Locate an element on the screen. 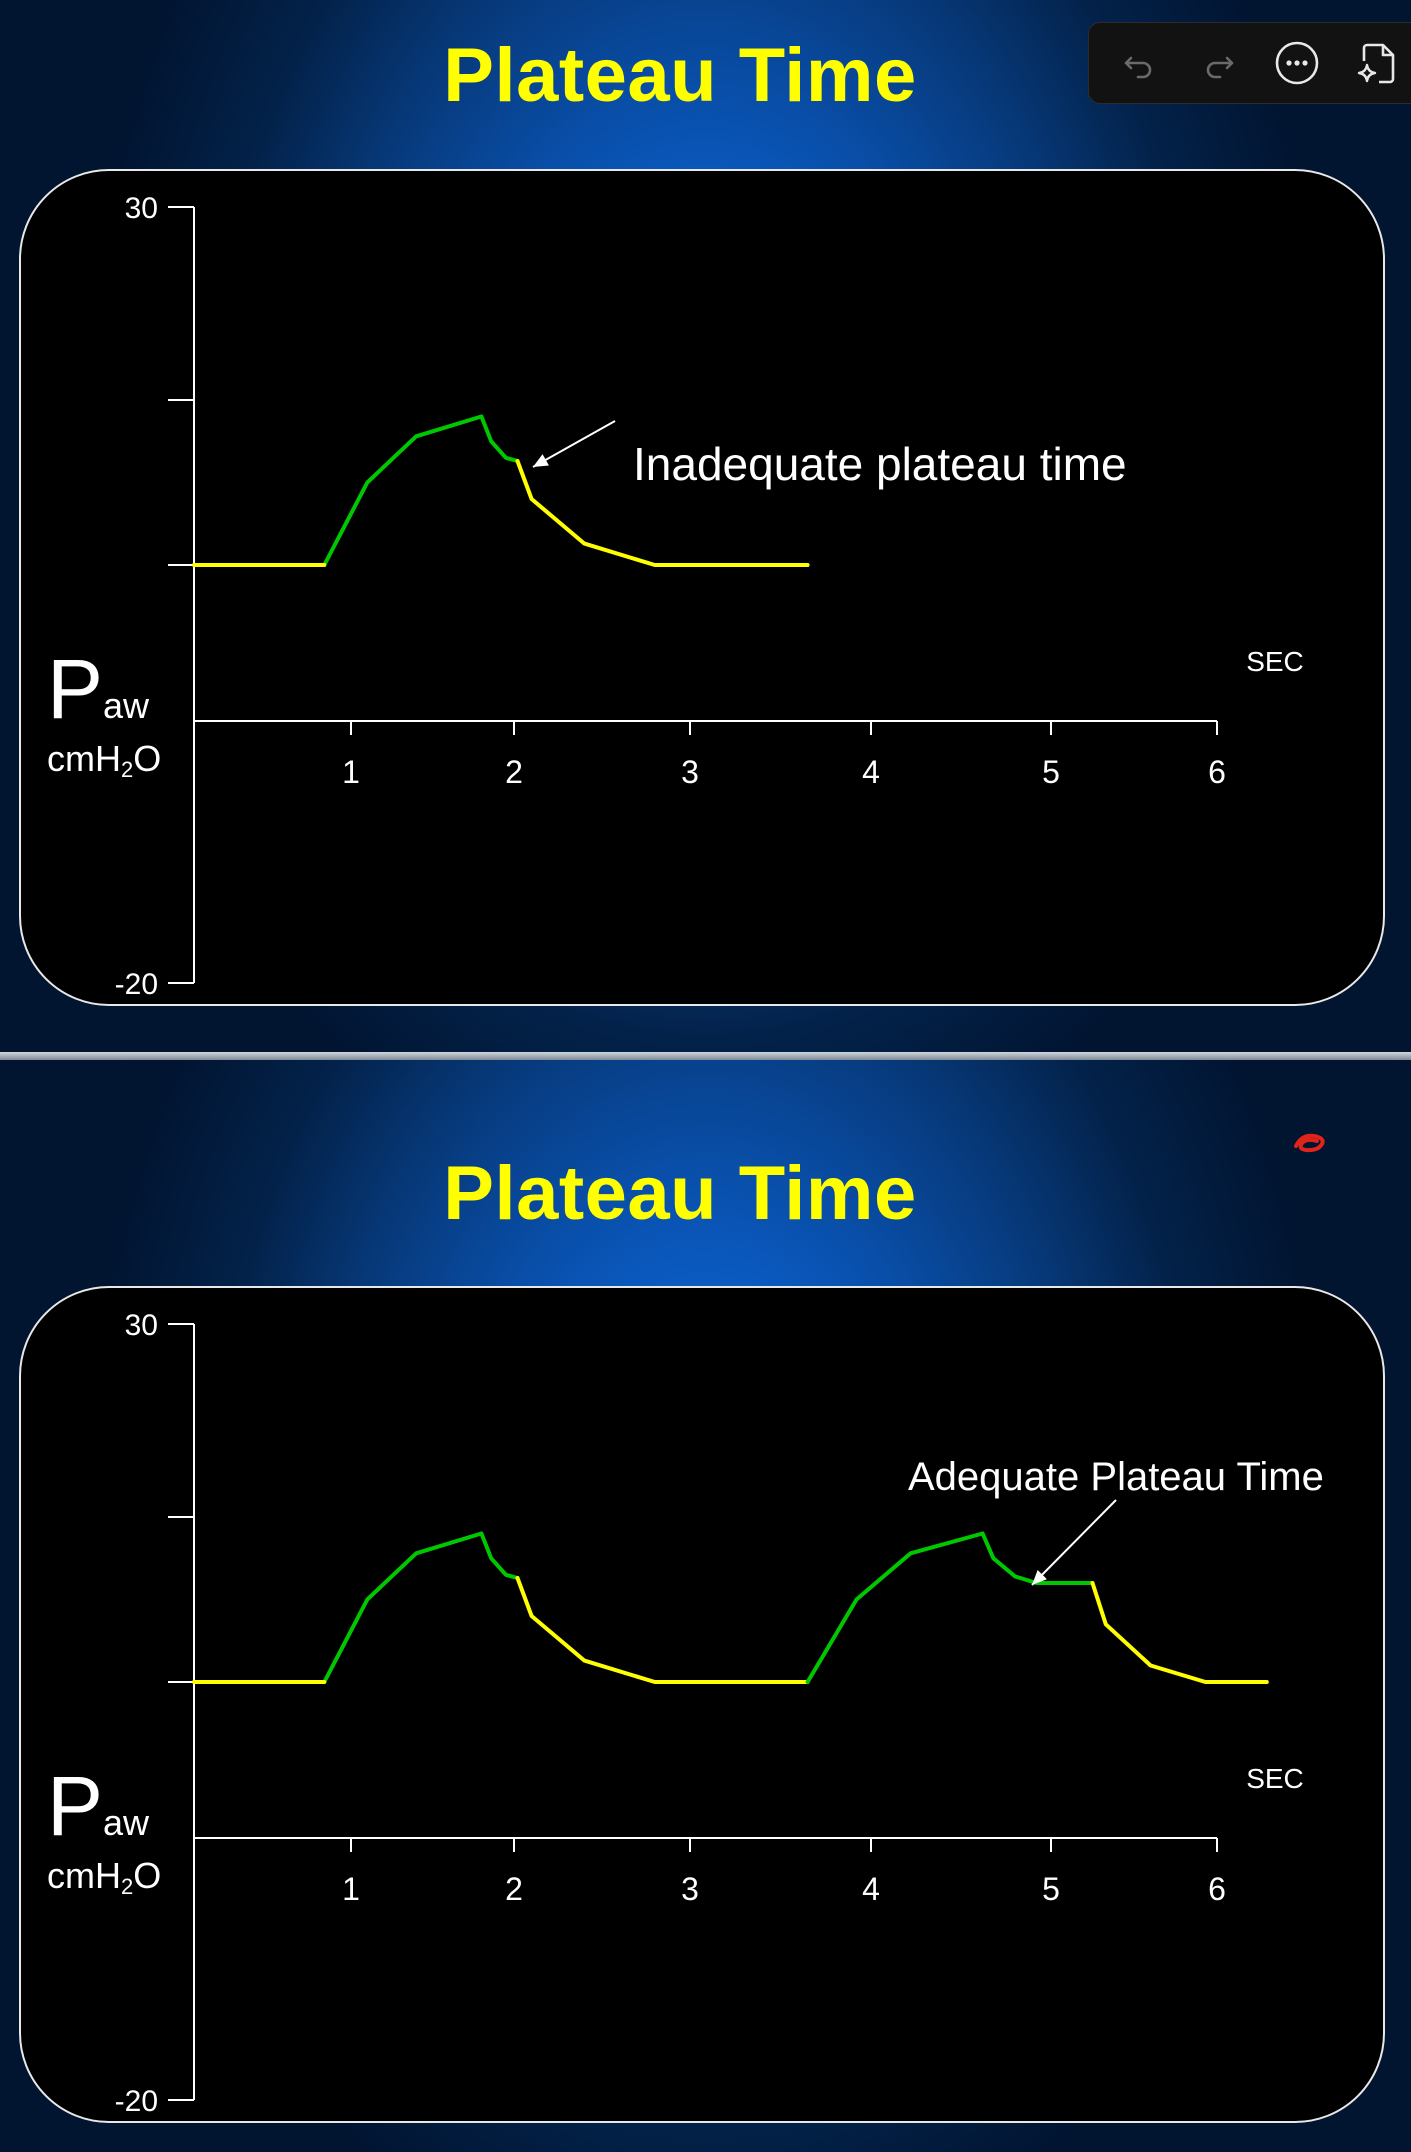 Image resolution: width=1411 pixels, height=2152 pixels. more-options-button is located at coordinates (1297, 63).